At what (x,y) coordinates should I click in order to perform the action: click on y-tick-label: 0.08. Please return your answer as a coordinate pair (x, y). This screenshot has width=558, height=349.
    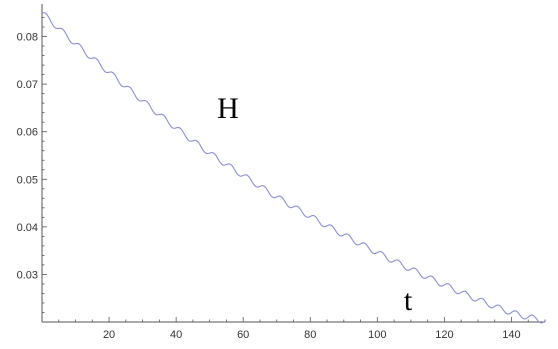
    Looking at the image, I should click on (27, 38).